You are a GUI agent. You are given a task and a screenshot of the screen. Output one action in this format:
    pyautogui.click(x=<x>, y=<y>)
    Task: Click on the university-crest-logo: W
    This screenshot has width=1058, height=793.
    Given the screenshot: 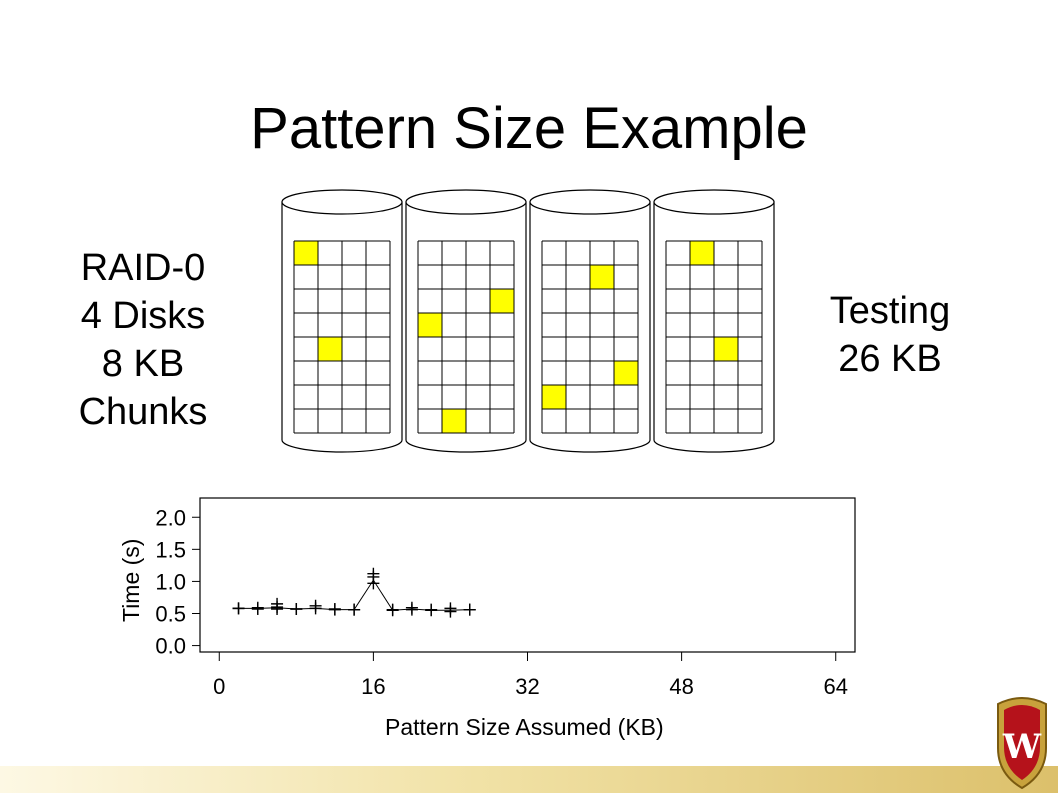 What is the action you would take?
    pyautogui.click(x=1022, y=743)
    